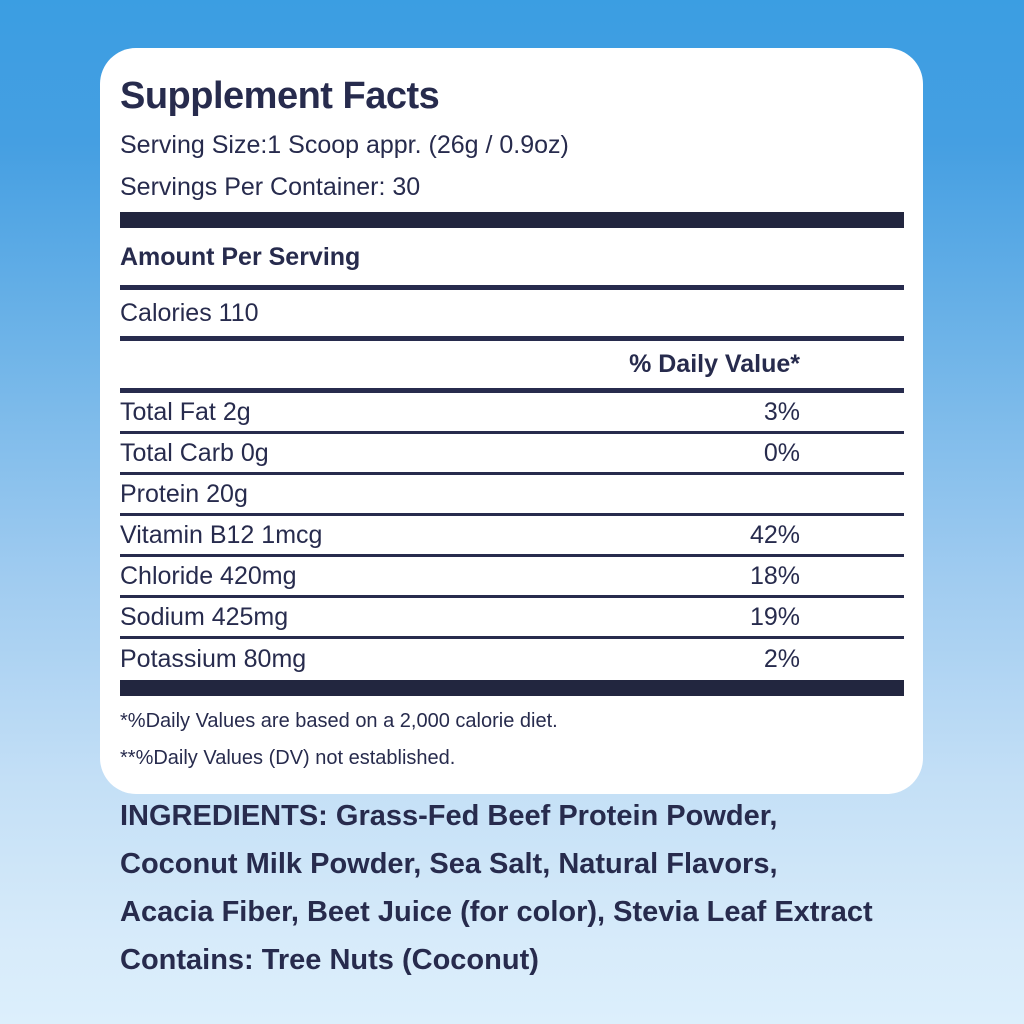 The height and width of the screenshot is (1024, 1024). Describe the element at coordinates (781, 411) in the screenshot. I see `nutrient-value: 3%` at that location.